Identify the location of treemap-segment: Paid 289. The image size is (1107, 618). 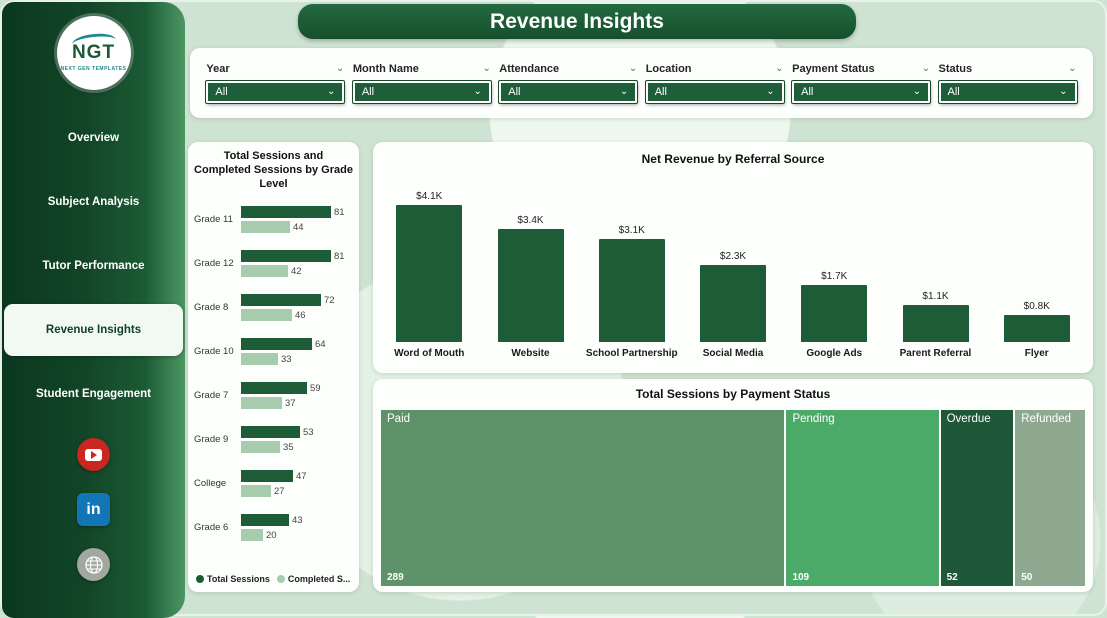
(583, 498).